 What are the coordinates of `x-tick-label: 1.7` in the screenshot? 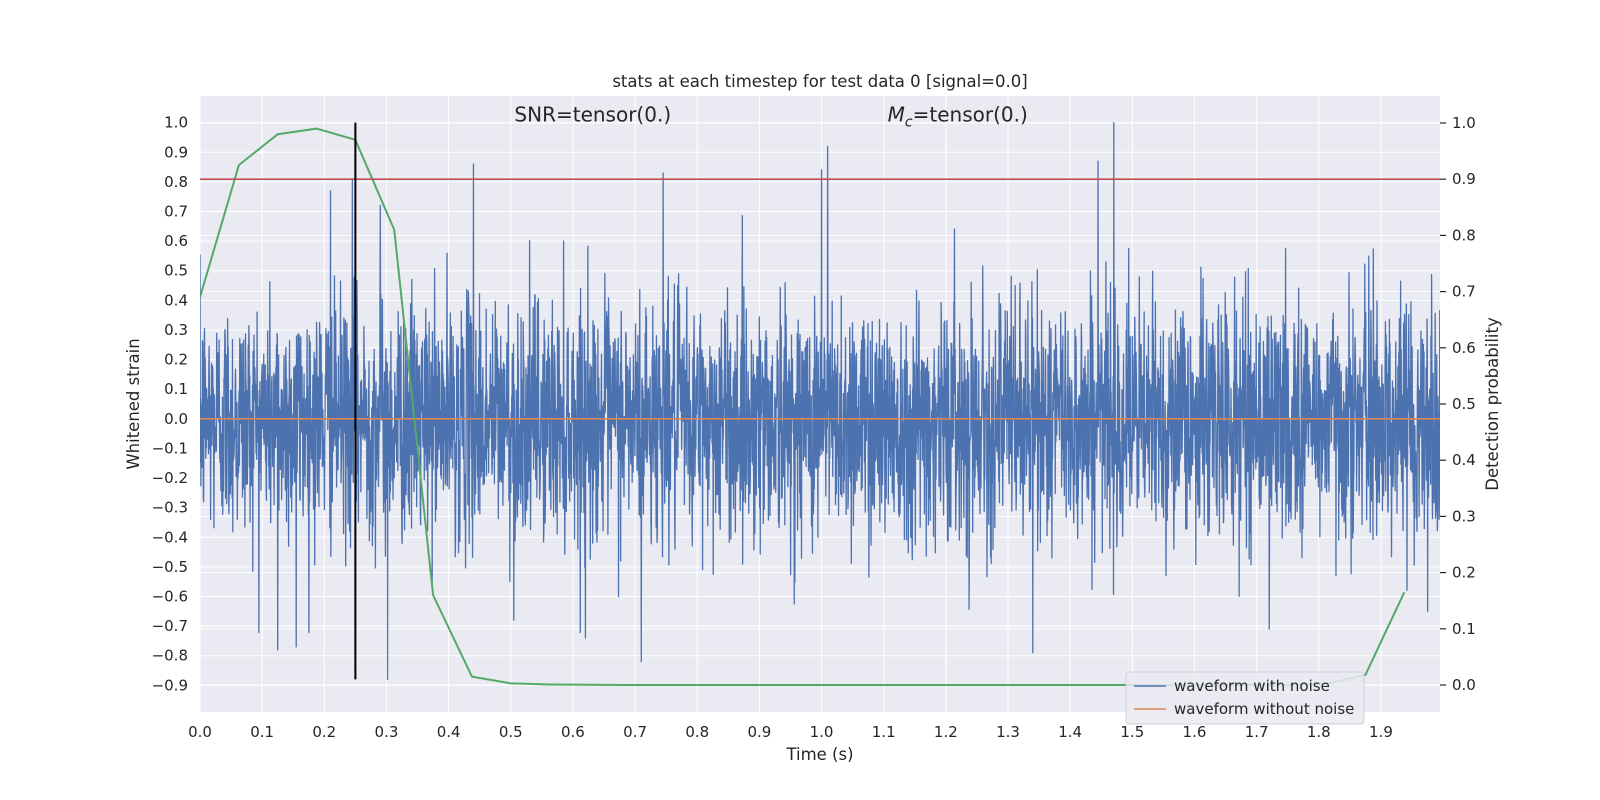 It's located at (1257, 732).